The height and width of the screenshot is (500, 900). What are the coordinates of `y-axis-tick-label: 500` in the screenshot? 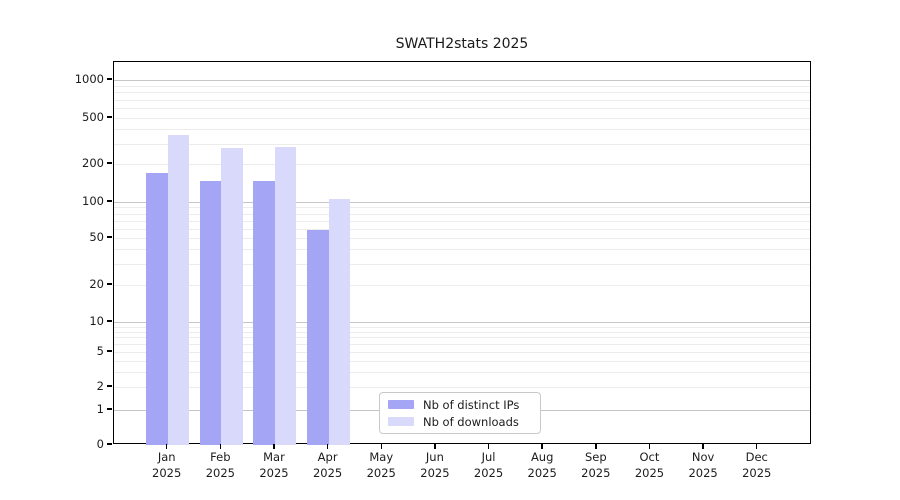 It's located at (93, 117).